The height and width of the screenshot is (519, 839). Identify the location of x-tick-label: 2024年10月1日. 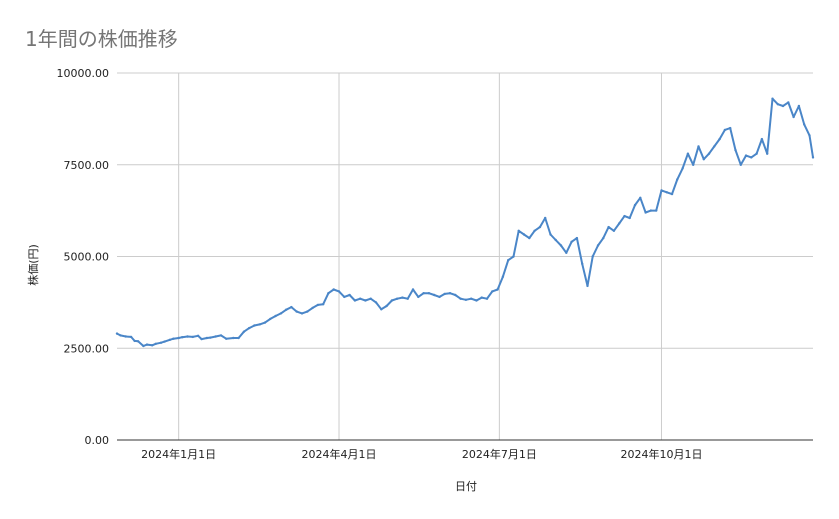
(661, 454).